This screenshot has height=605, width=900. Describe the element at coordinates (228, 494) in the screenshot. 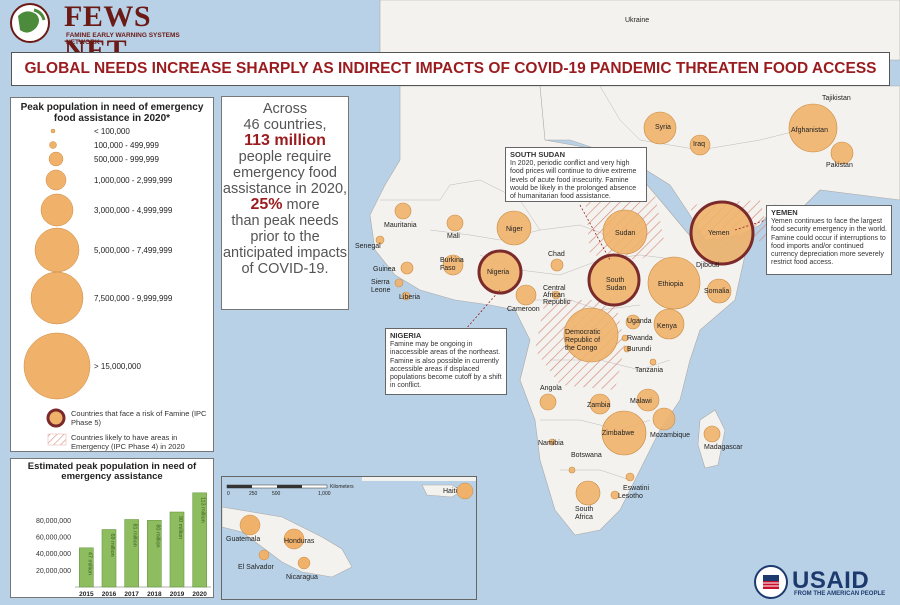

I see `scale-tick-0: 0` at that location.